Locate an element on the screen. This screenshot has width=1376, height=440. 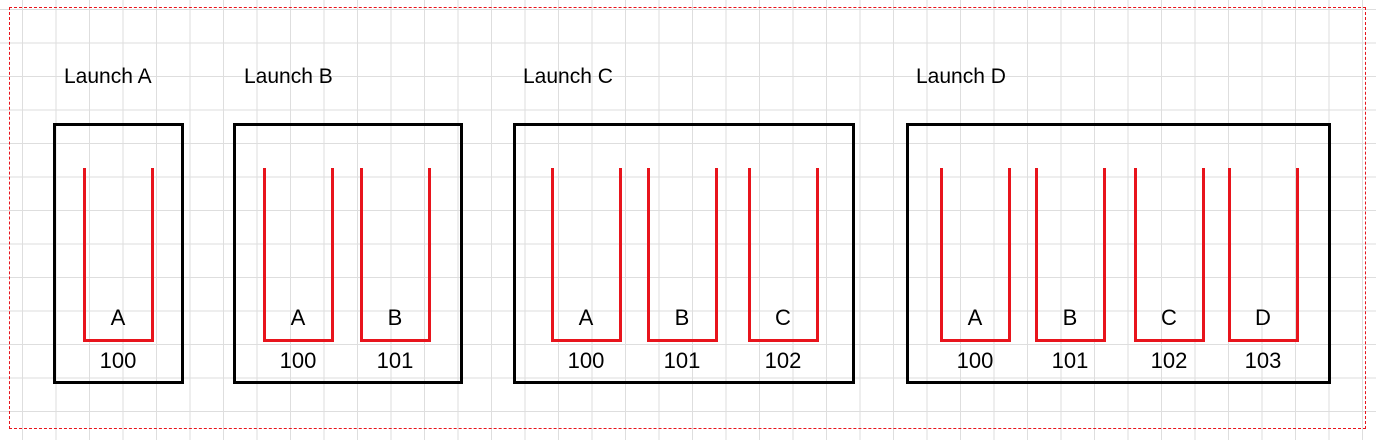
launch-title: Launch D is located at coordinates (961, 76).